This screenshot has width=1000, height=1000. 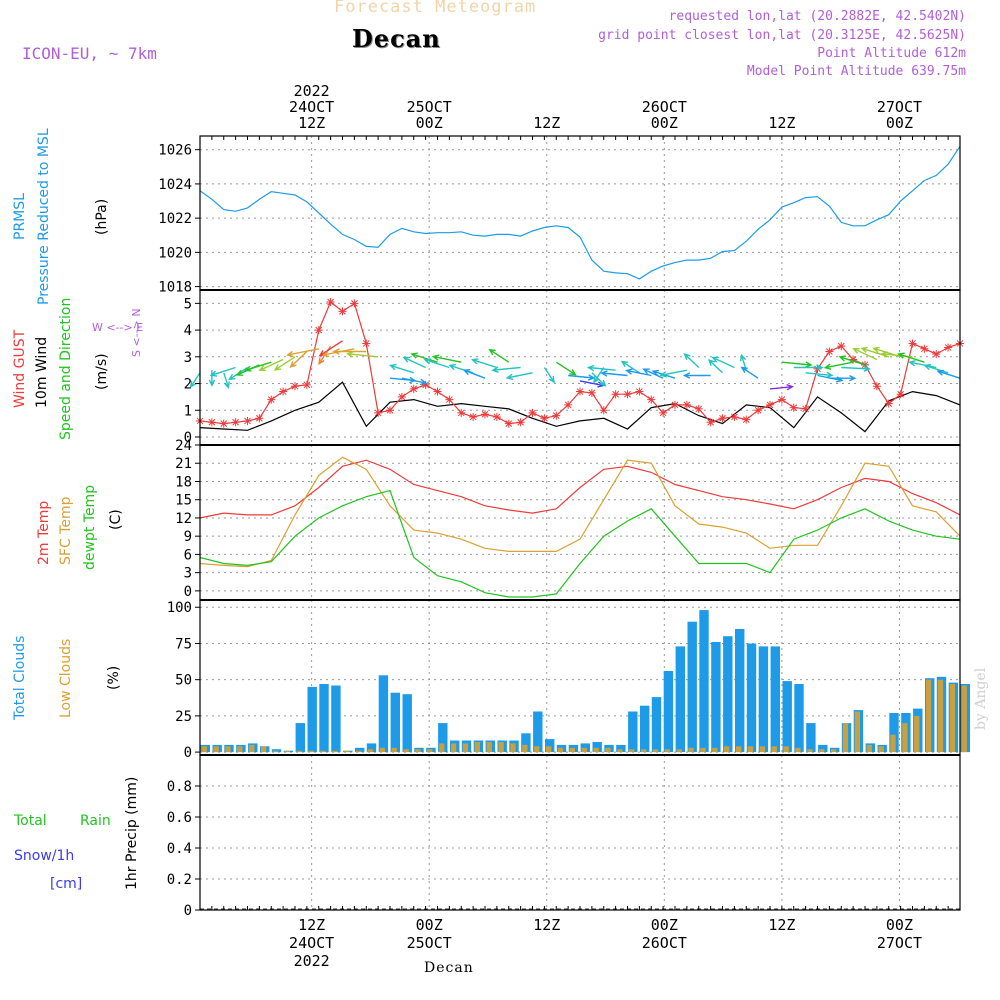 What do you see at coordinates (102, 371) in the screenshot?
I see `wind-unit: (m/s)` at bounding box center [102, 371].